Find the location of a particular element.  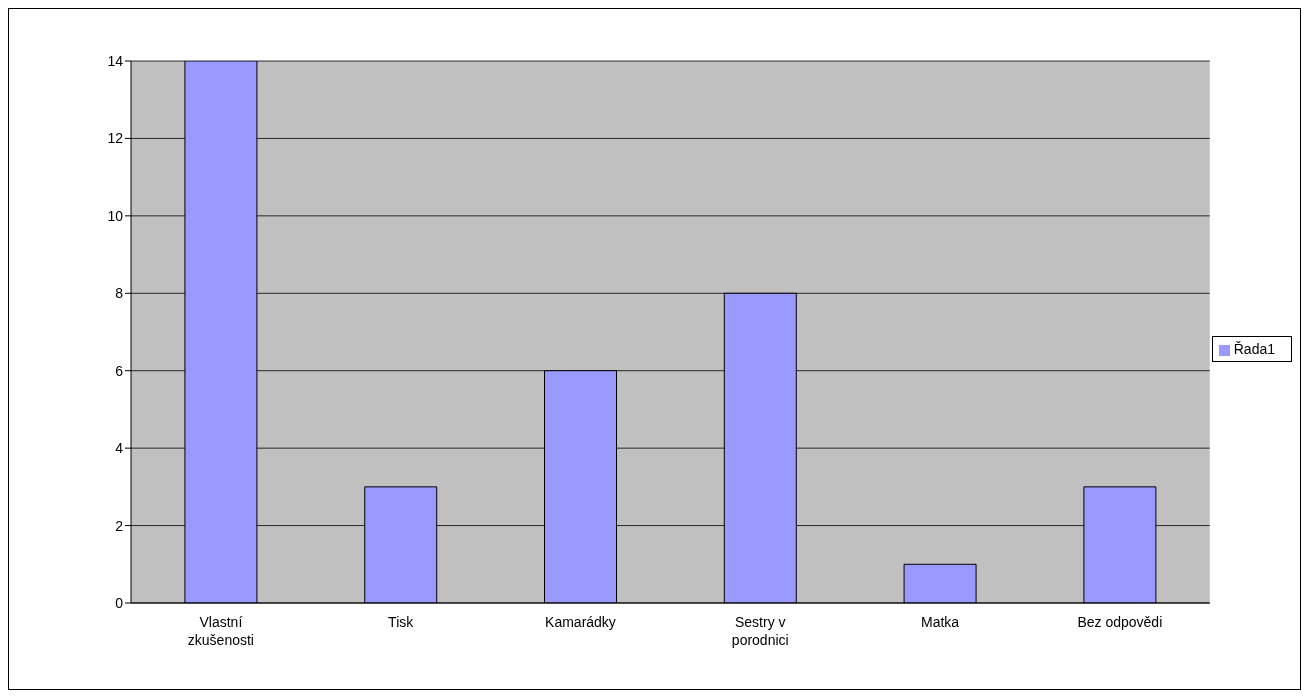

y-tick-label: 0 is located at coordinates (119, 602).